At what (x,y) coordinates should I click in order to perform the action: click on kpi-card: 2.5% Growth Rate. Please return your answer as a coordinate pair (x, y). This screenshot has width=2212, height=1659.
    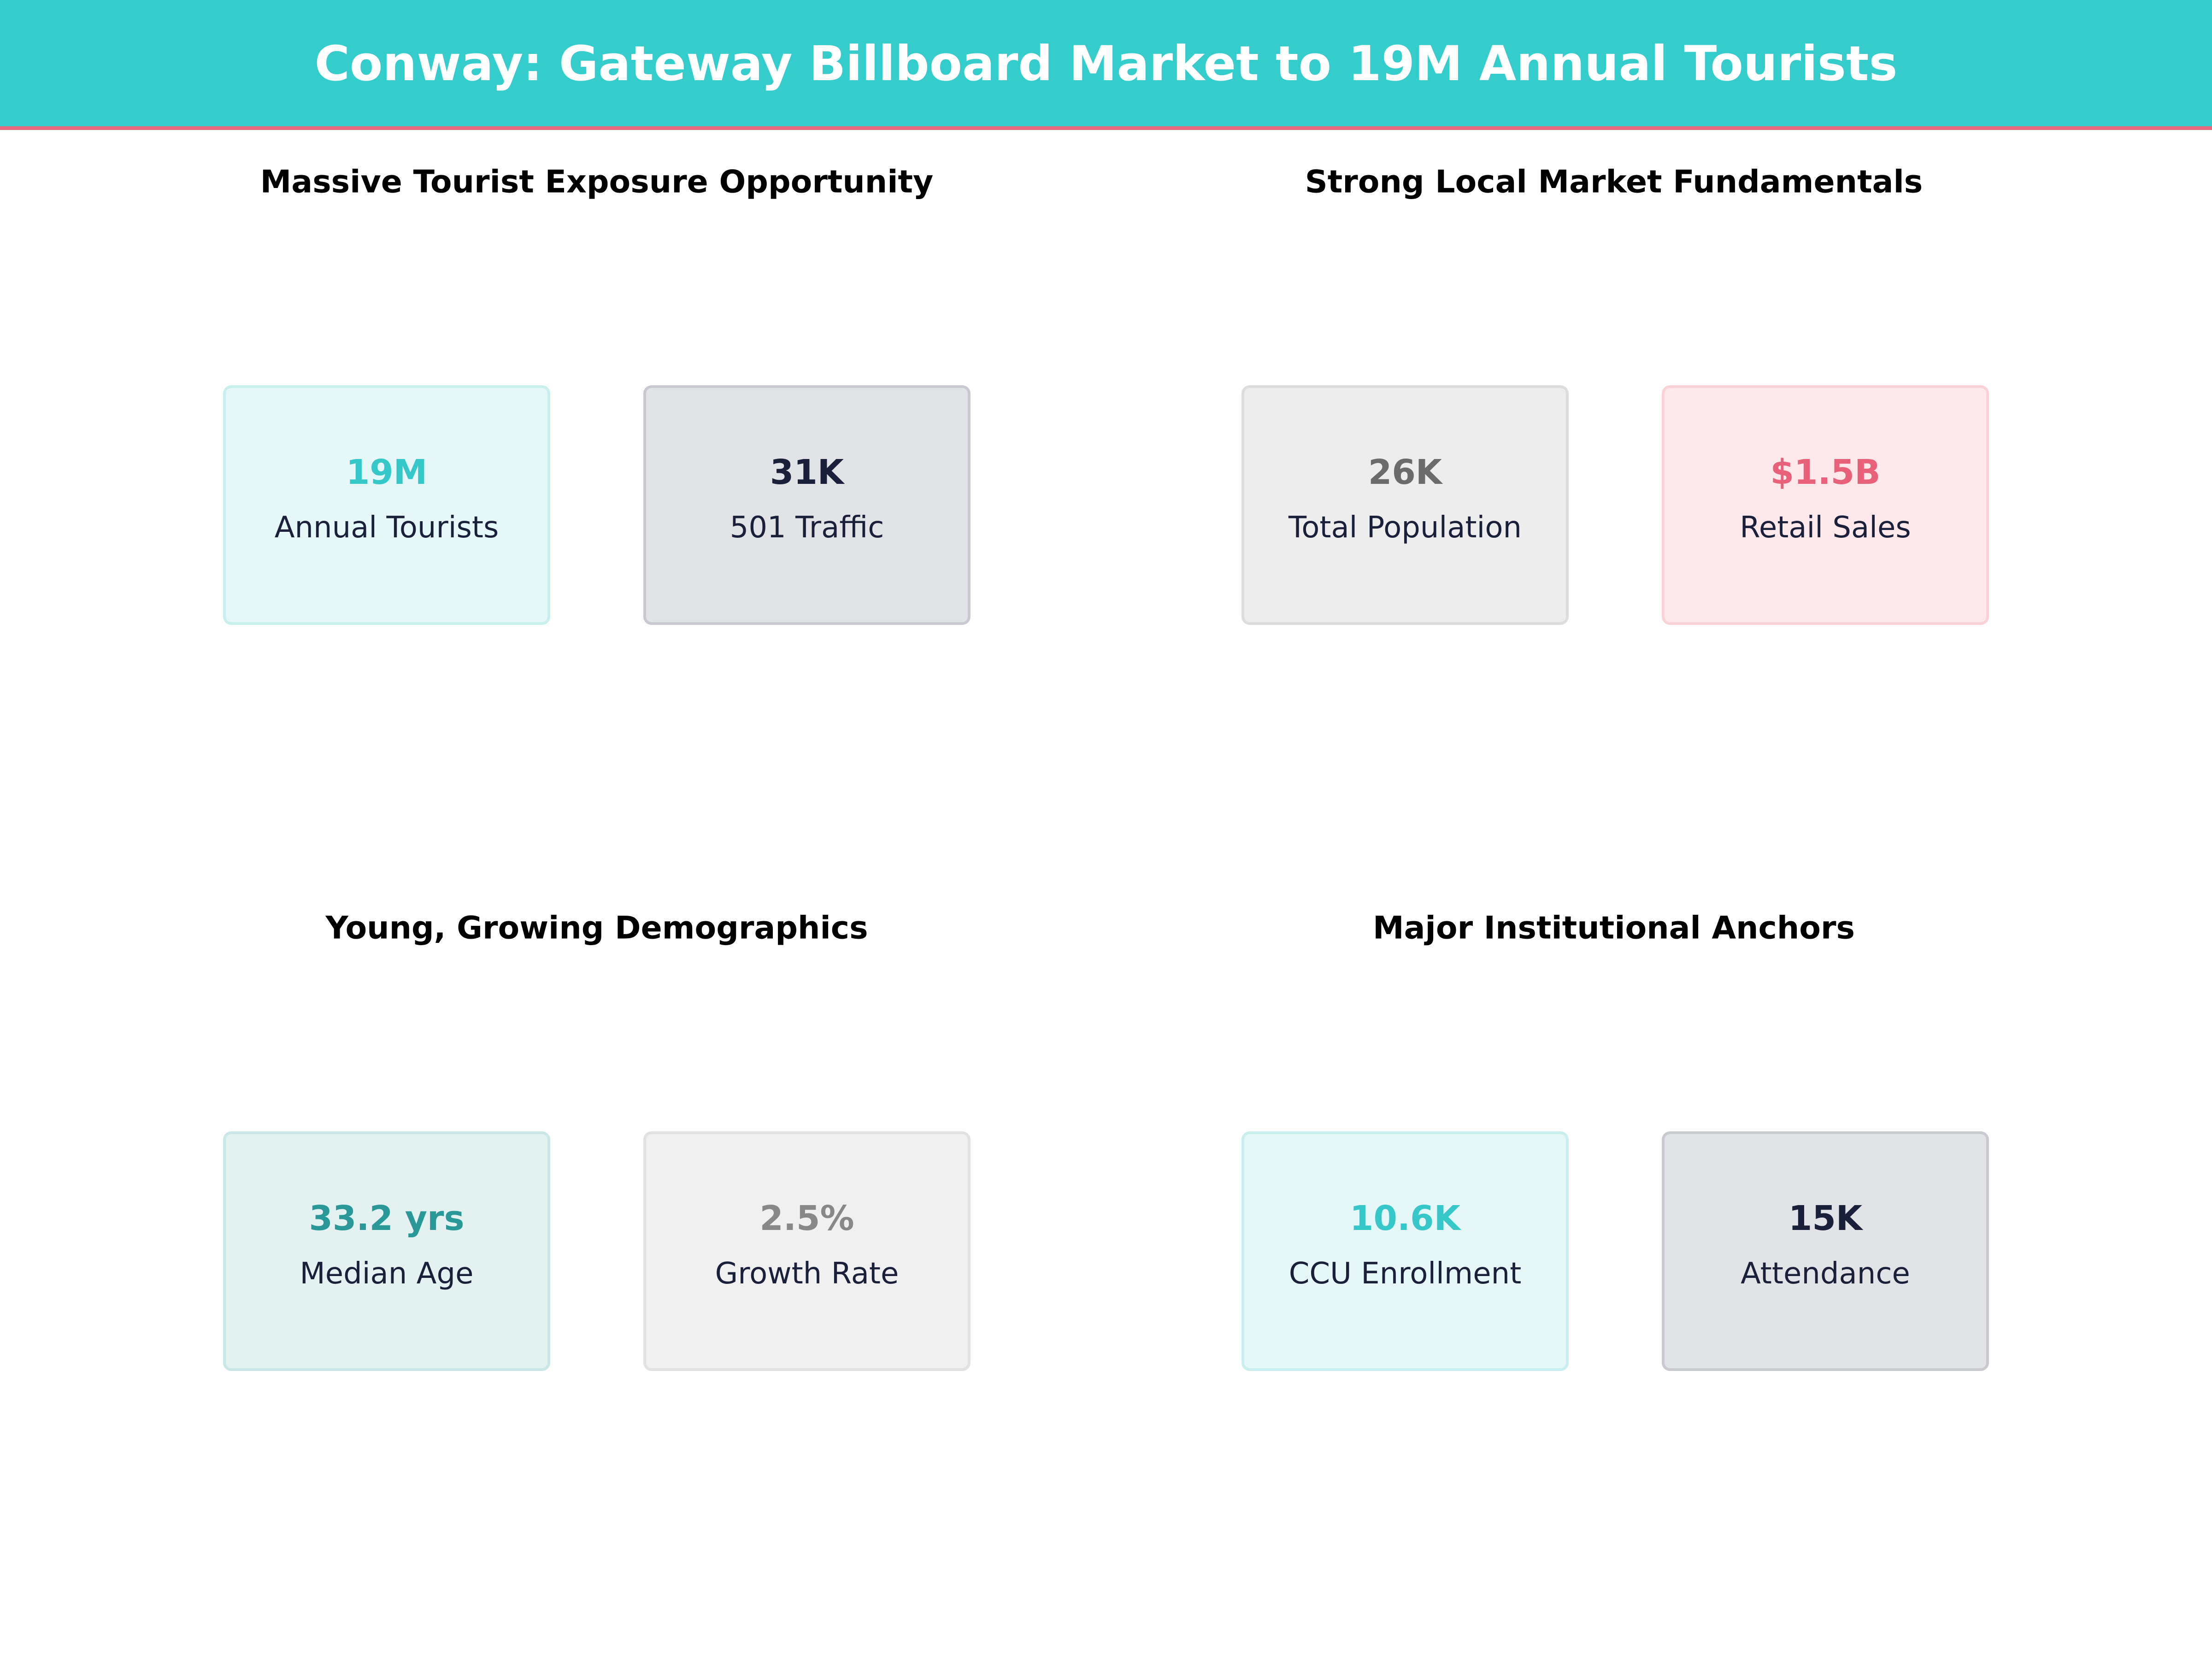
    Looking at the image, I should click on (807, 1251).